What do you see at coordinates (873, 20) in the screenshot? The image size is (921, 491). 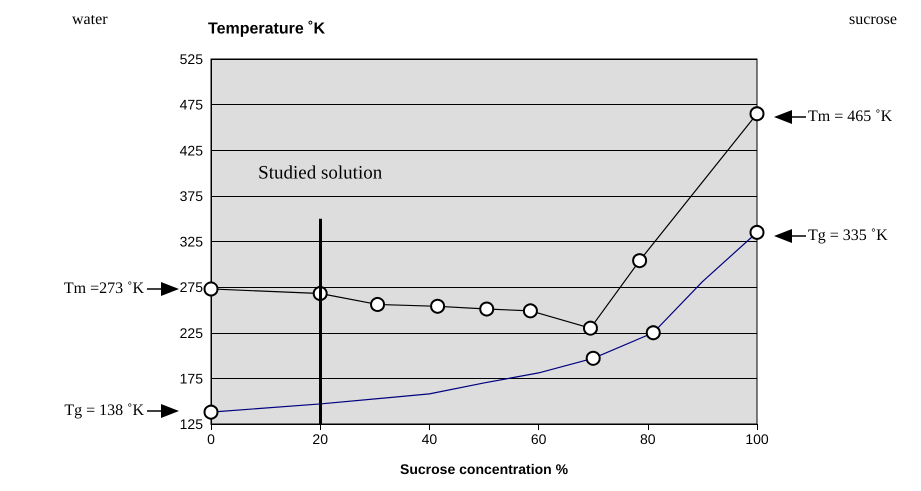 I see `text: sucrose` at bounding box center [873, 20].